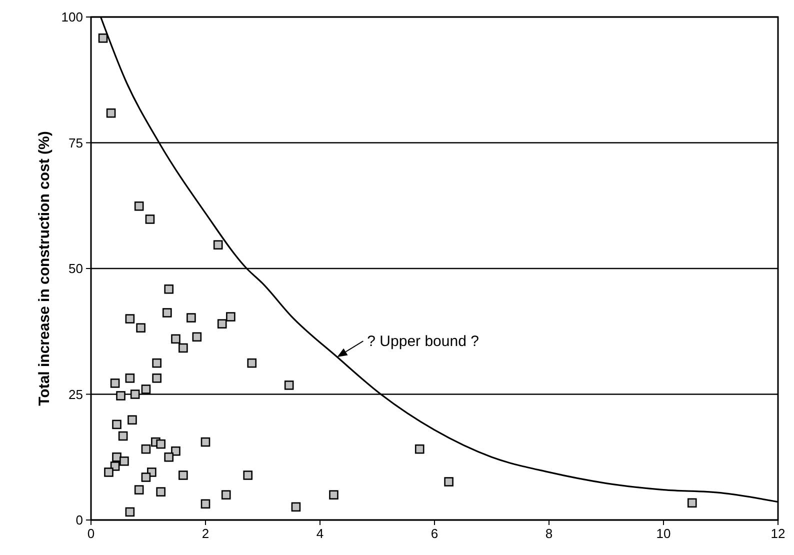  Describe the element at coordinates (75, 268) in the screenshot. I see `y-tick-label: 50` at that location.